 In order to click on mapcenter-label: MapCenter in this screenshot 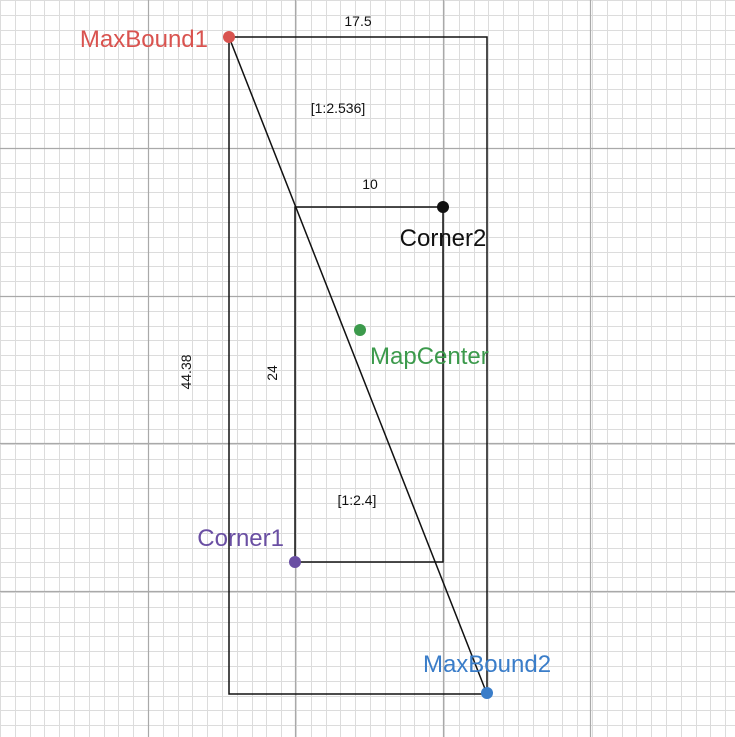, I will do `click(429, 356)`.